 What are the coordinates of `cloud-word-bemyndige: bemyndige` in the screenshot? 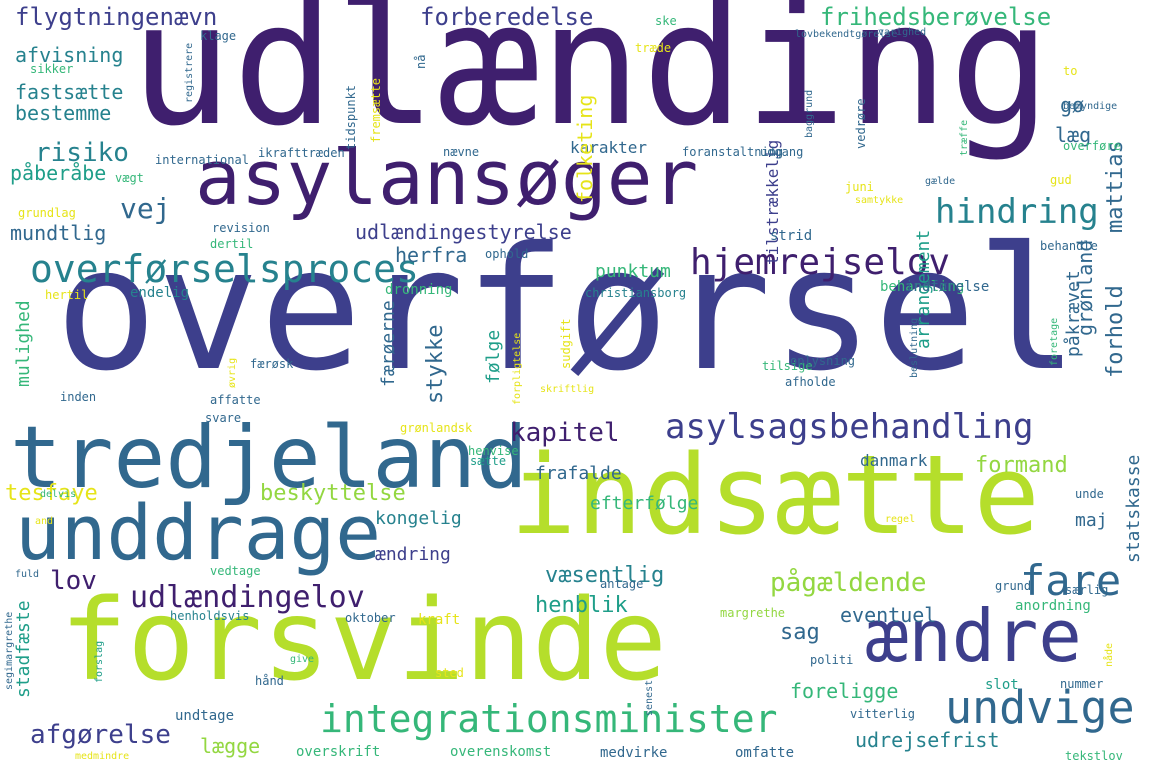 It's located at (1090, 106).